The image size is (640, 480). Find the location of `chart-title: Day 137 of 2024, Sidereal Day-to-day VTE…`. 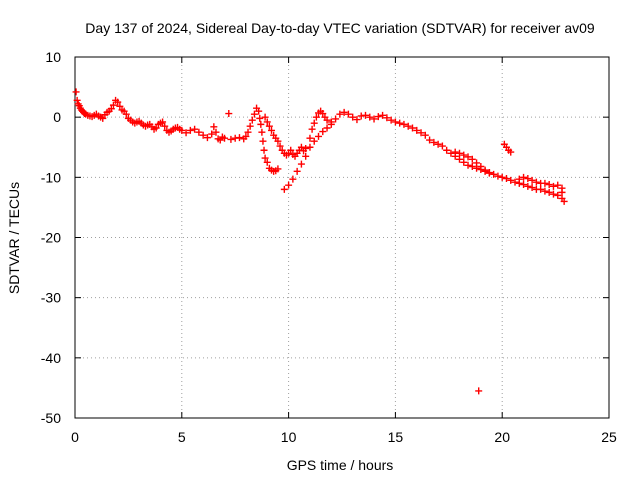

chart-title: Day 137 of 2024, Sidereal Day-to-day VTE… is located at coordinates (340, 28).